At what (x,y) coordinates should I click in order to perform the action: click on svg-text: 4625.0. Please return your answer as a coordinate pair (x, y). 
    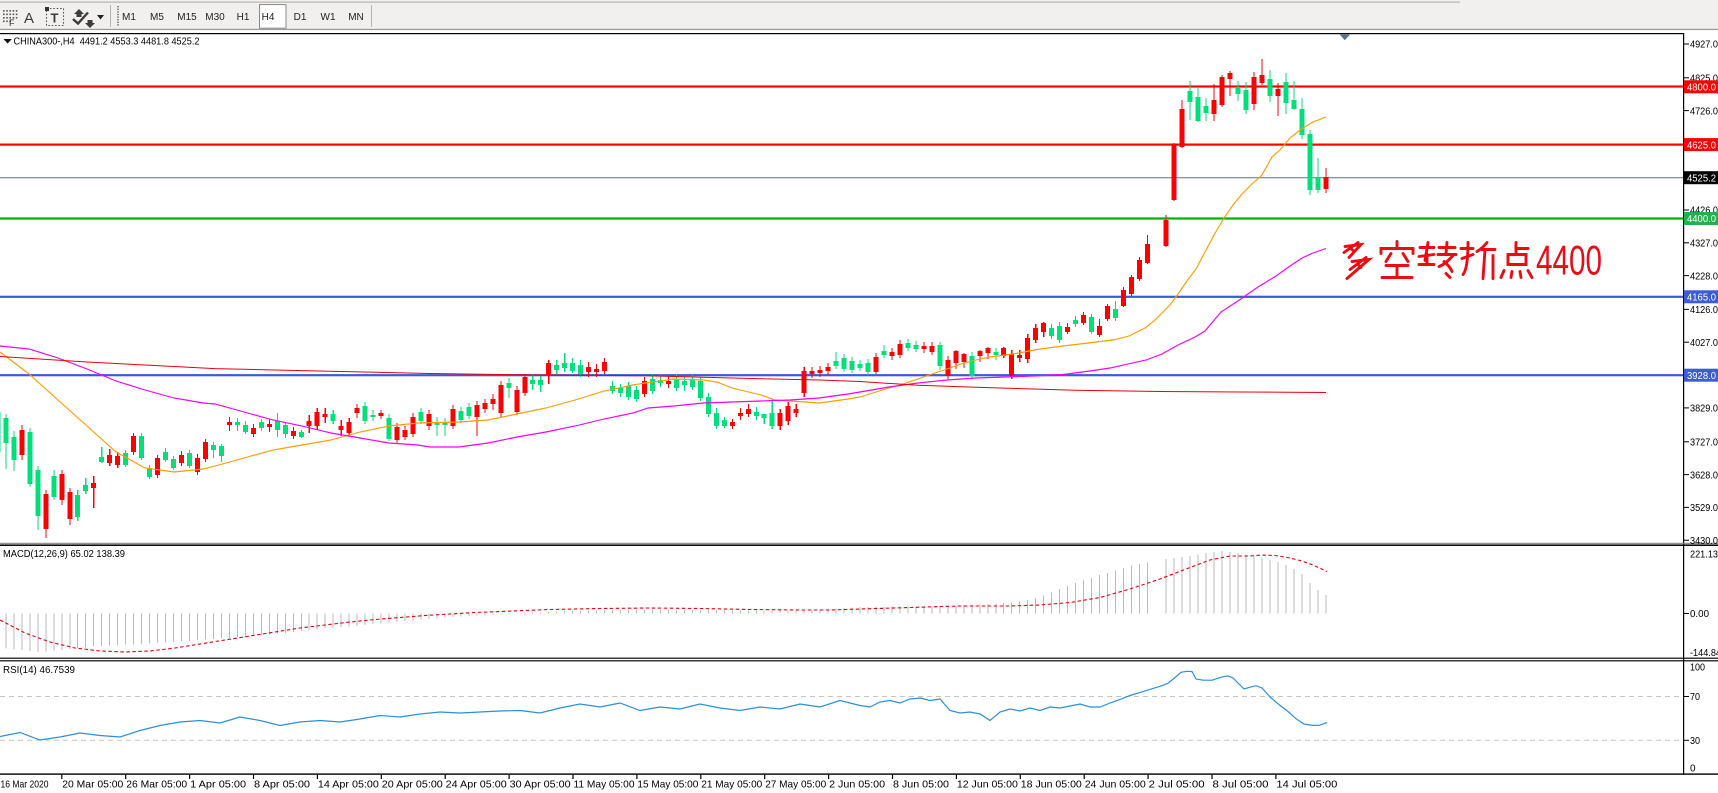
    Looking at the image, I should click on (1701, 145).